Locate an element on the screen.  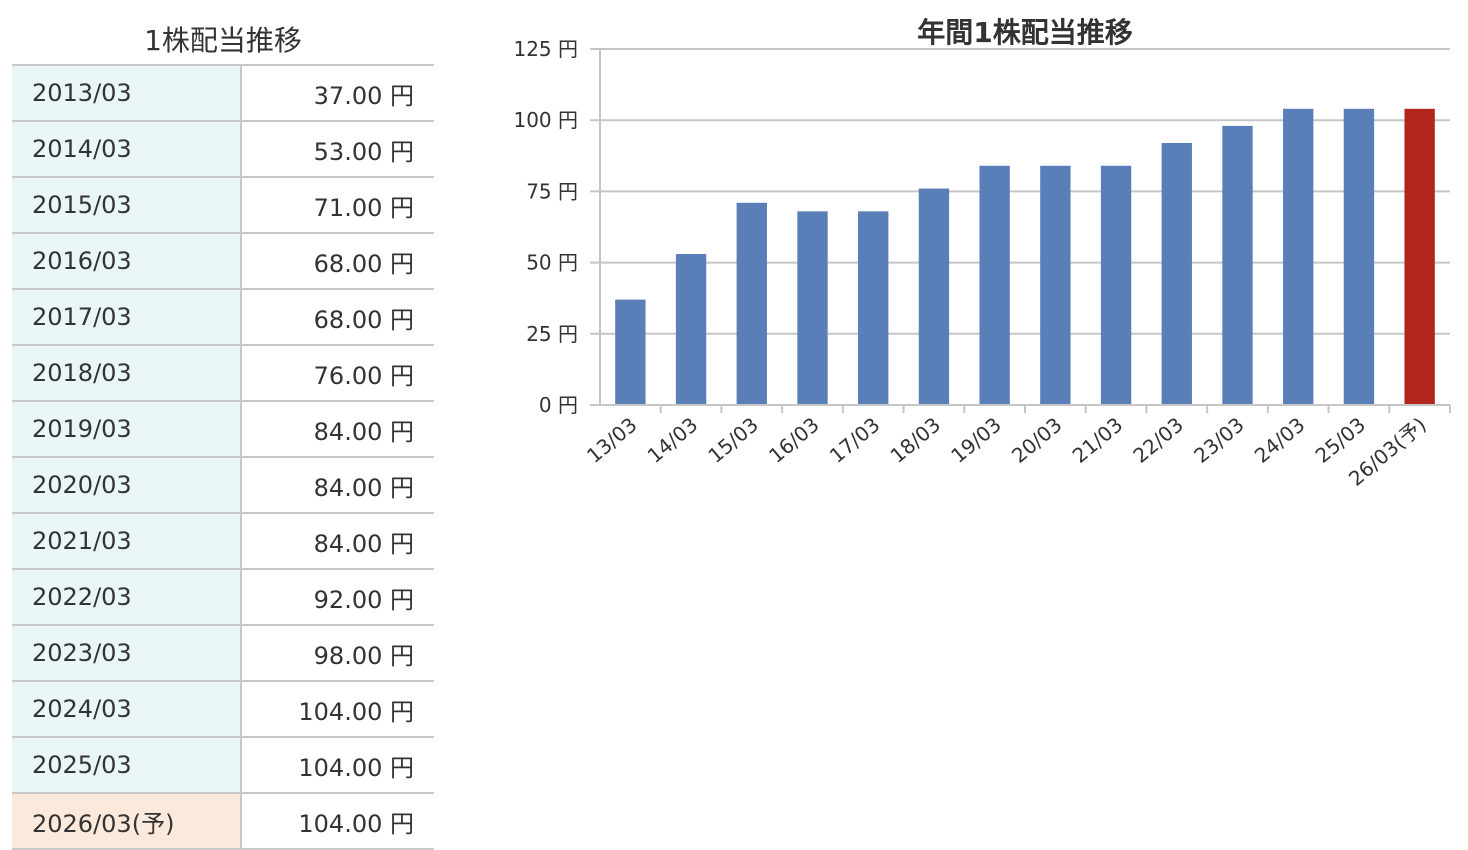
table-row: 2019/03 84.00 円 is located at coordinates (223, 430).